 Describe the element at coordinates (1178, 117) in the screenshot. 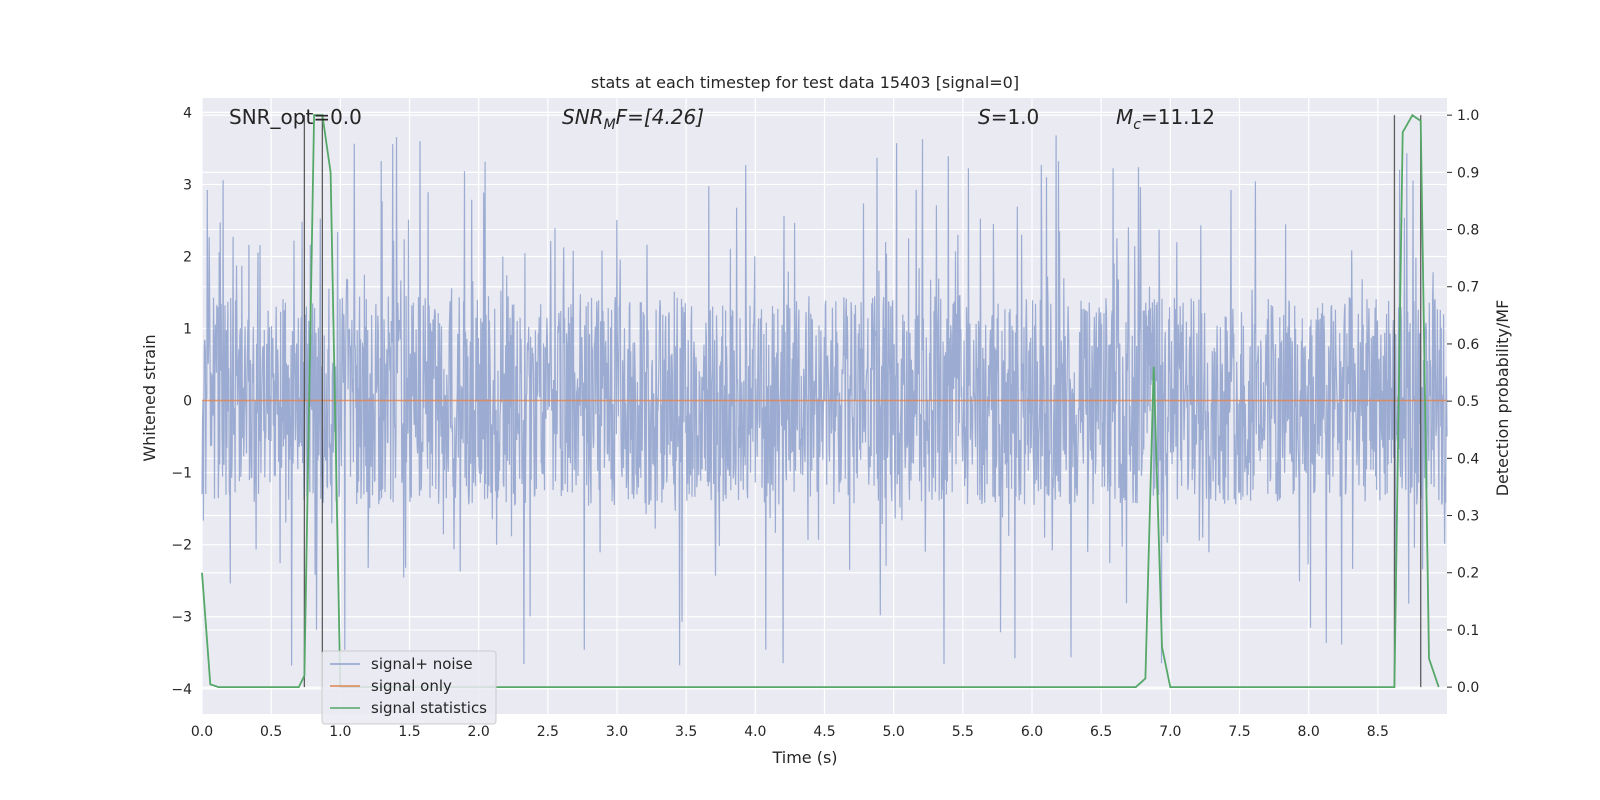

I see `annotation-mc-value: =11.12` at that location.